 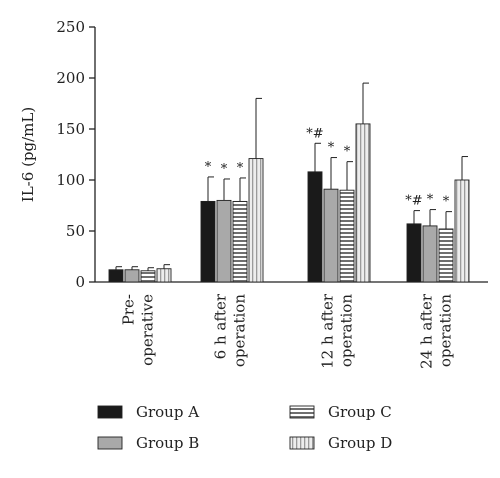 I want to click on y-tick-label: 150, so click(x=70, y=129).